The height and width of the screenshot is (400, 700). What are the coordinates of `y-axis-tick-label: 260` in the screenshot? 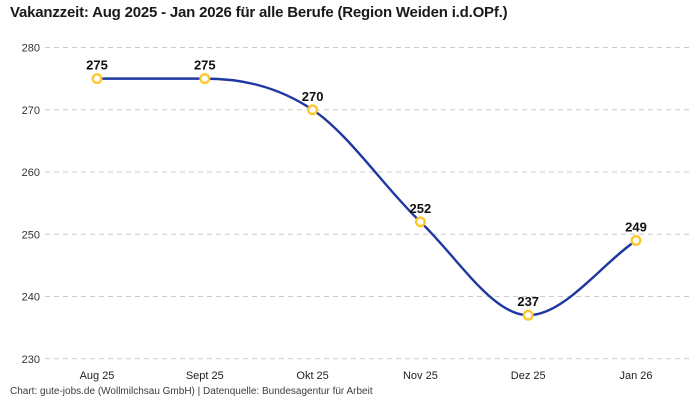 It's located at (31, 173).